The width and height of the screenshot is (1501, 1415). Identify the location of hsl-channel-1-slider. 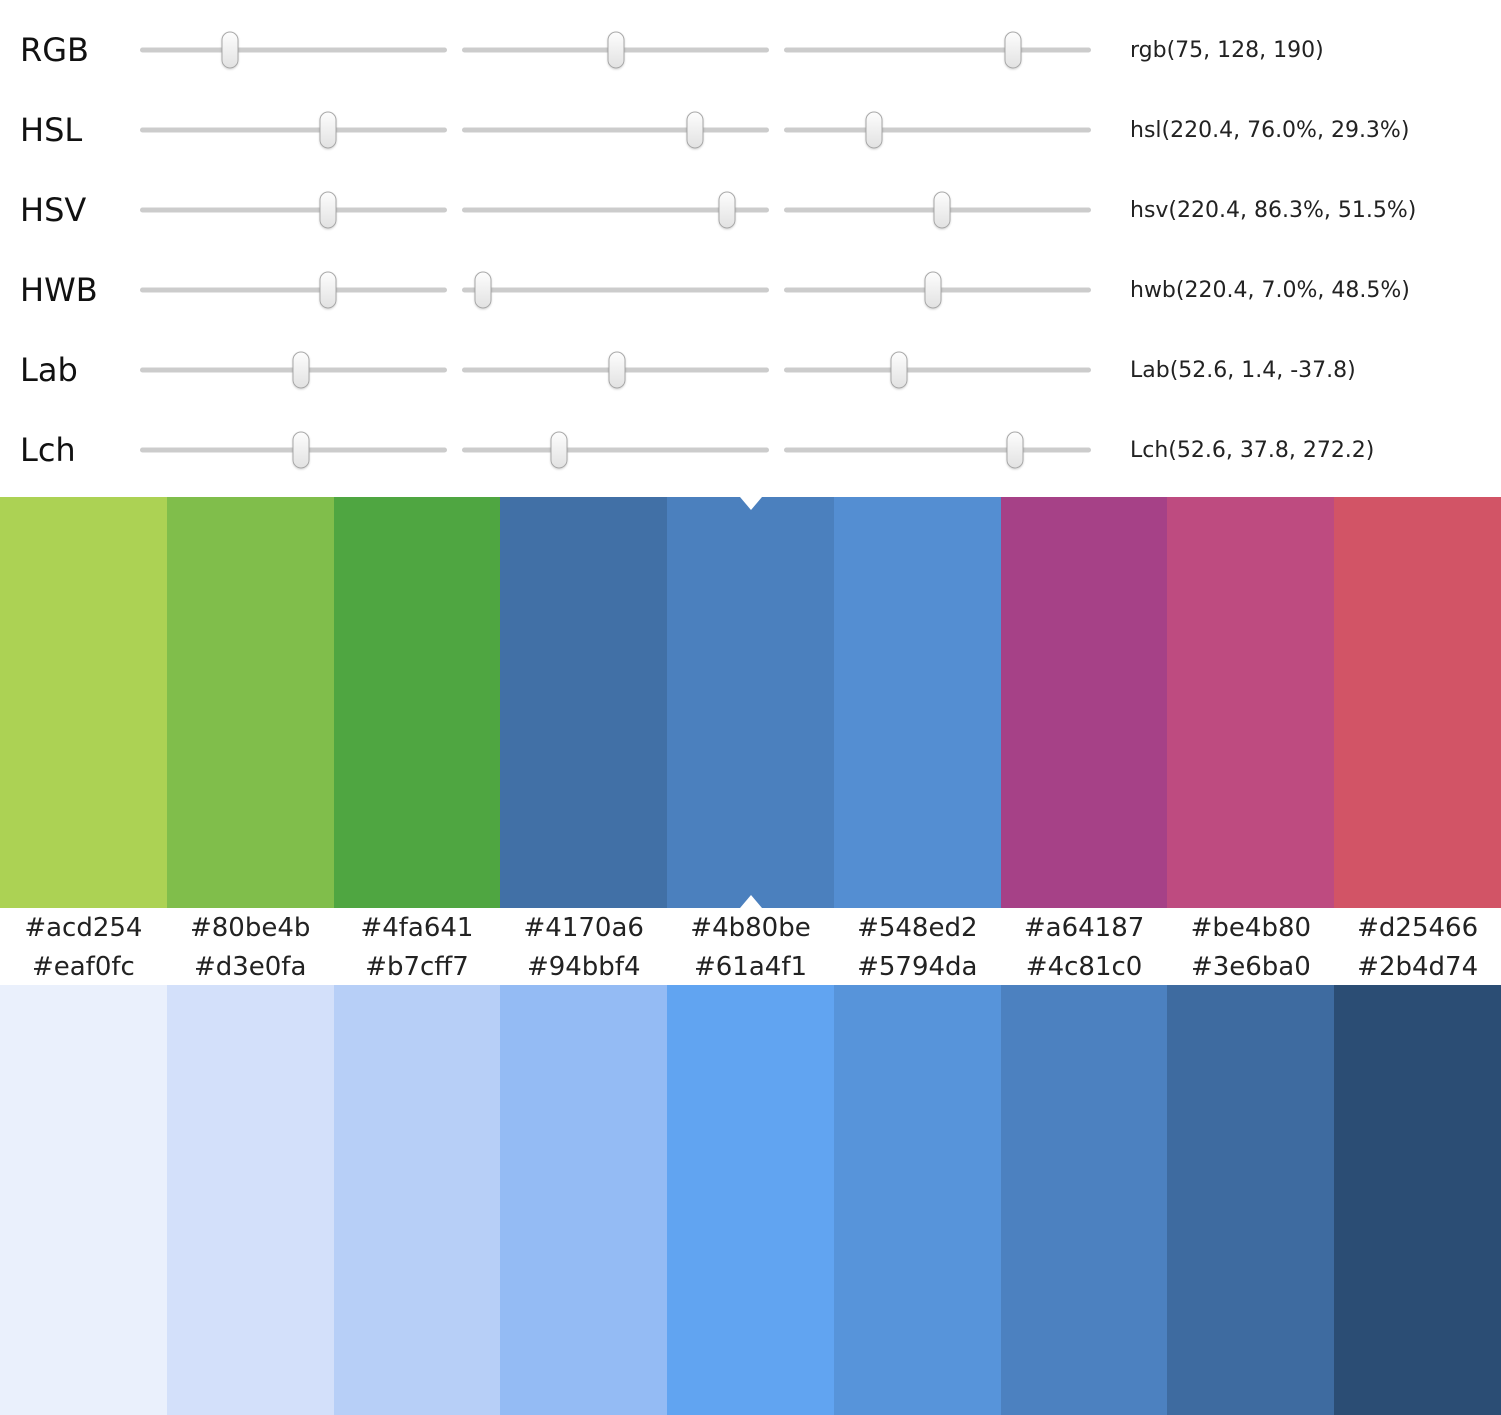
(293, 130).